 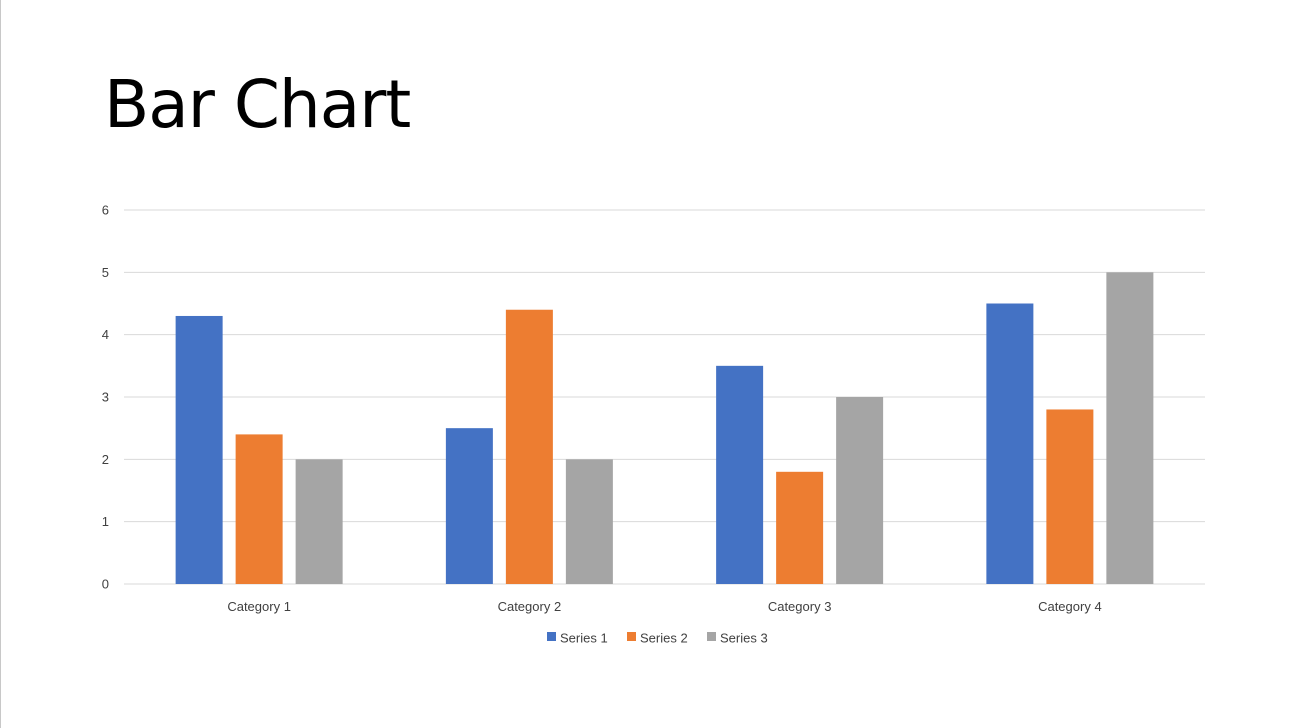 I want to click on legend-label: Series 3, so click(x=744, y=638).